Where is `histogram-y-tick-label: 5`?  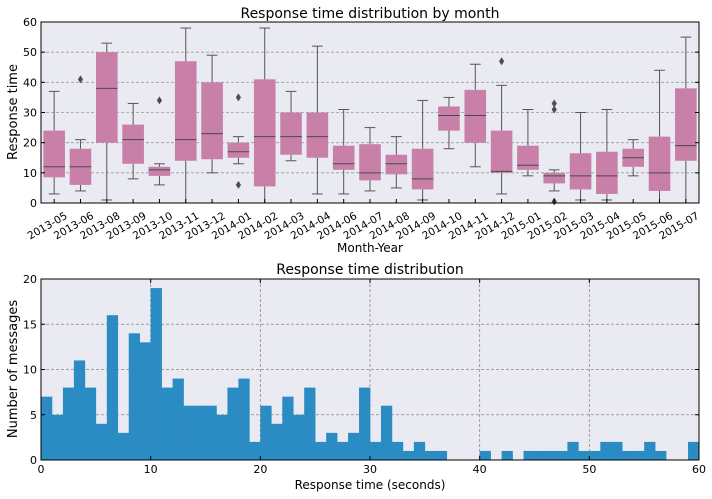
histogram-y-tick-label: 5 is located at coordinates (33, 415).